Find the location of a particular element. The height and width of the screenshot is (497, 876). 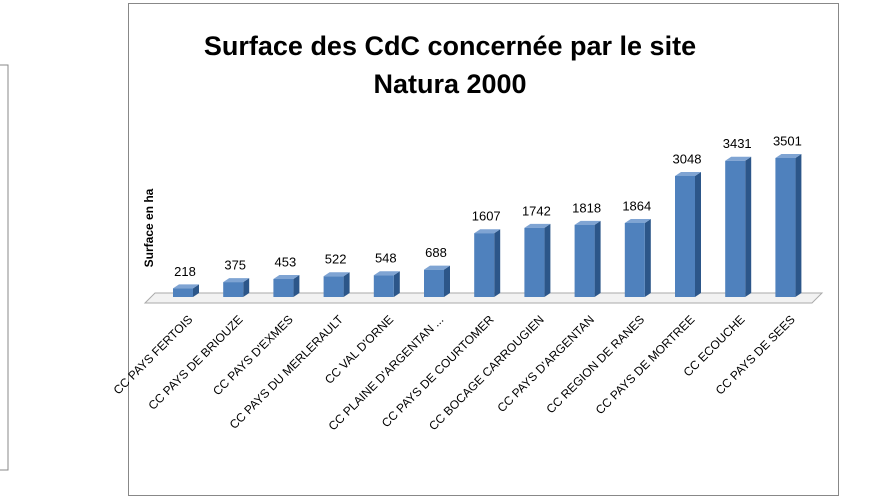

data-label: 3501 is located at coordinates (787, 140).